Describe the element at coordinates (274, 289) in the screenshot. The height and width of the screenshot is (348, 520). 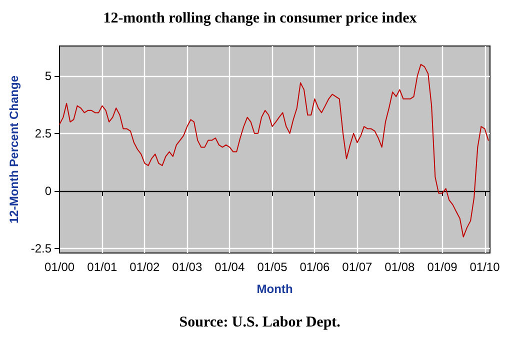
I see `x-axis-title: Month` at that location.